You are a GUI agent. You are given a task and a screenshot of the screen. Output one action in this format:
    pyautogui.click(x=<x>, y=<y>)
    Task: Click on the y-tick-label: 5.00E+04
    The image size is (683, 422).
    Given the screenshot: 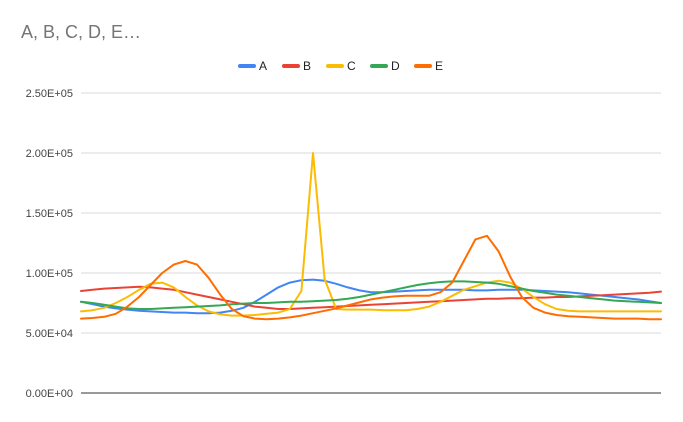 What is the action you would take?
    pyautogui.click(x=49, y=334)
    